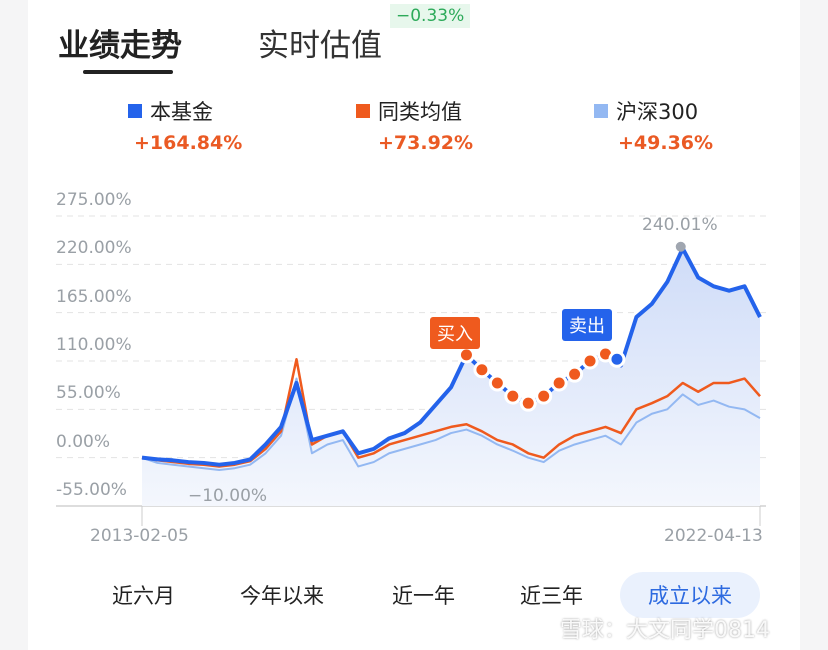 The image size is (828, 650). I want to click on max-point, so click(680, 246).